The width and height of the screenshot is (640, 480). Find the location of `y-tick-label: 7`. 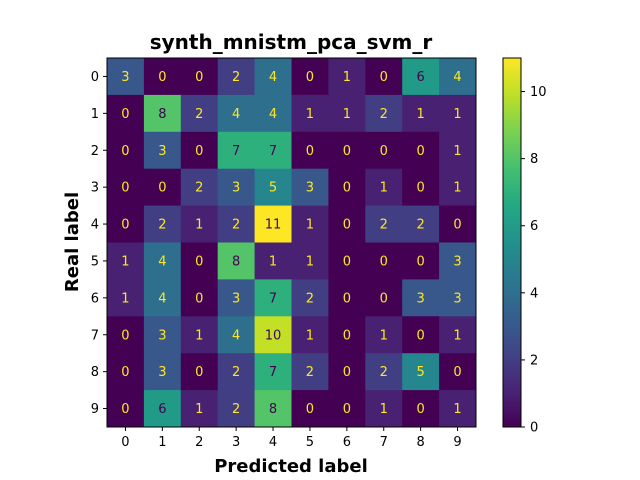

y-tick-label: 7 is located at coordinates (95, 335).